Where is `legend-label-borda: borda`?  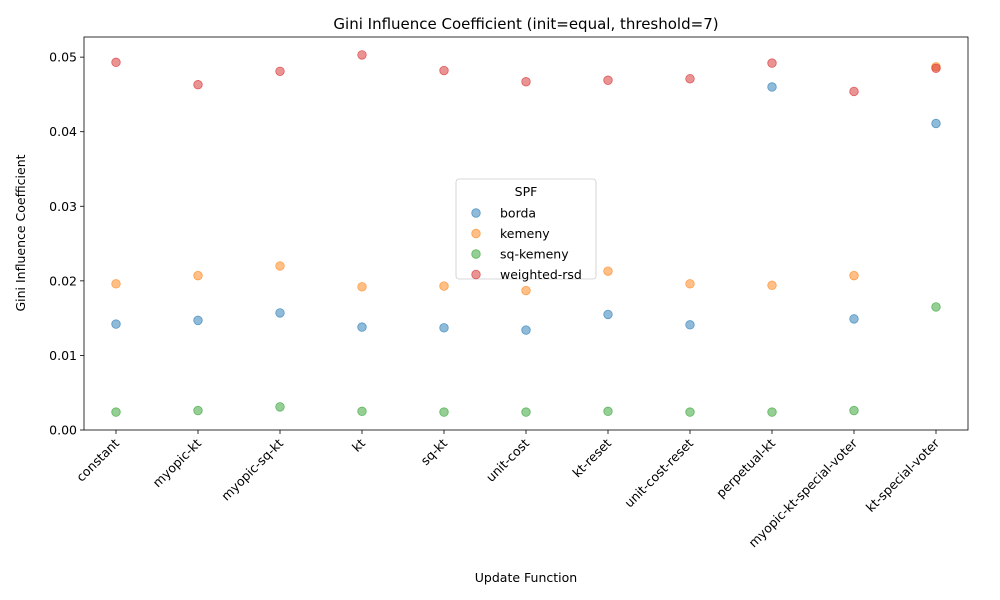
legend-label-borda: borda is located at coordinates (518, 213).